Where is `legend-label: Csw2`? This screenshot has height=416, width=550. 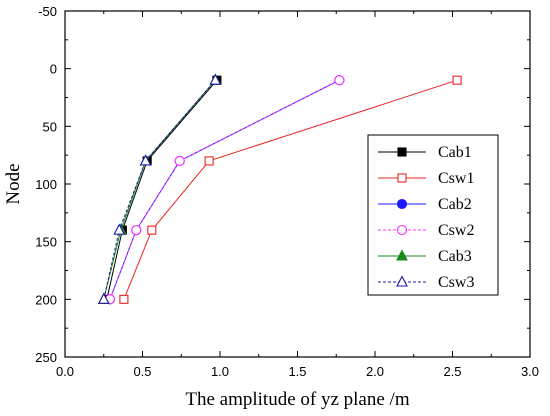 legend-label: Csw2 is located at coordinates (456, 230).